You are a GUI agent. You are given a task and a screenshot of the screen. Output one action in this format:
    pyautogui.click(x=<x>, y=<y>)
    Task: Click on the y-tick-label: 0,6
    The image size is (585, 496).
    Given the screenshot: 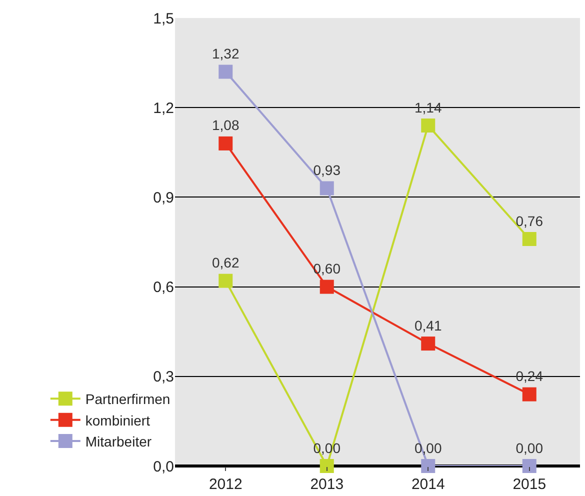 What is the action you would take?
    pyautogui.click(x=163, y=287)
    